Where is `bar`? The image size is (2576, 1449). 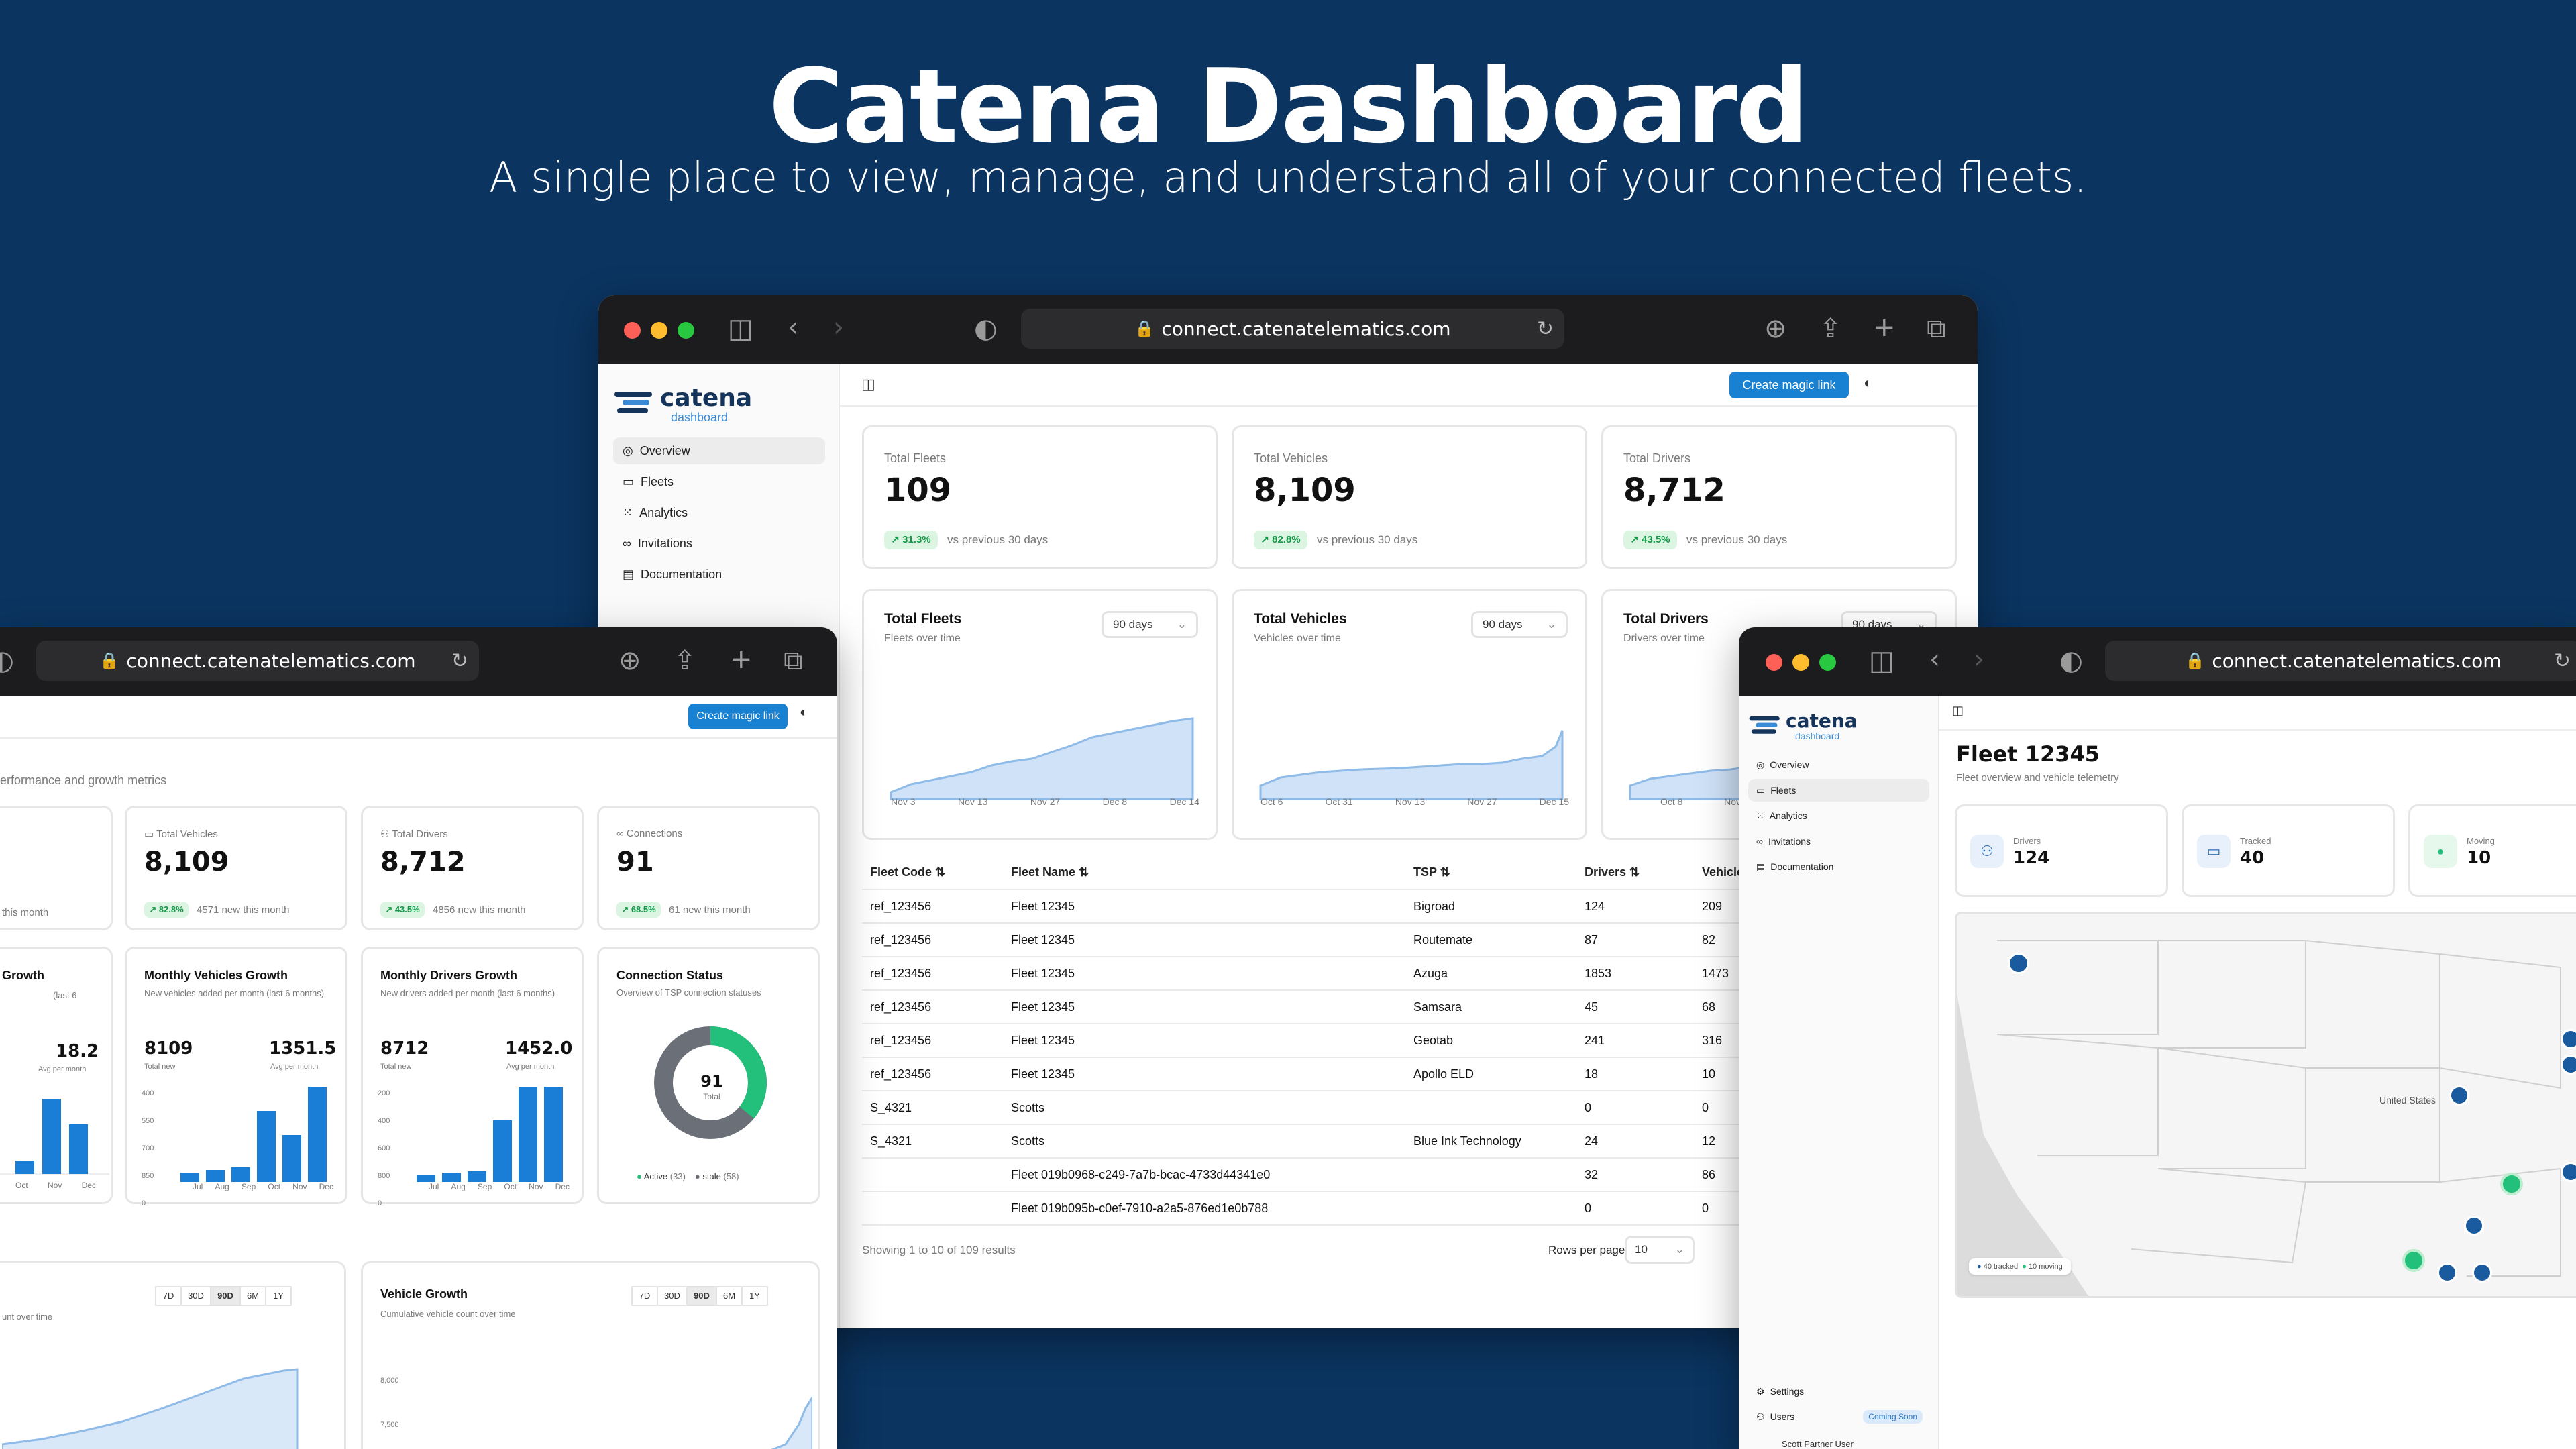 bar is located at coordinates (553, 1134).